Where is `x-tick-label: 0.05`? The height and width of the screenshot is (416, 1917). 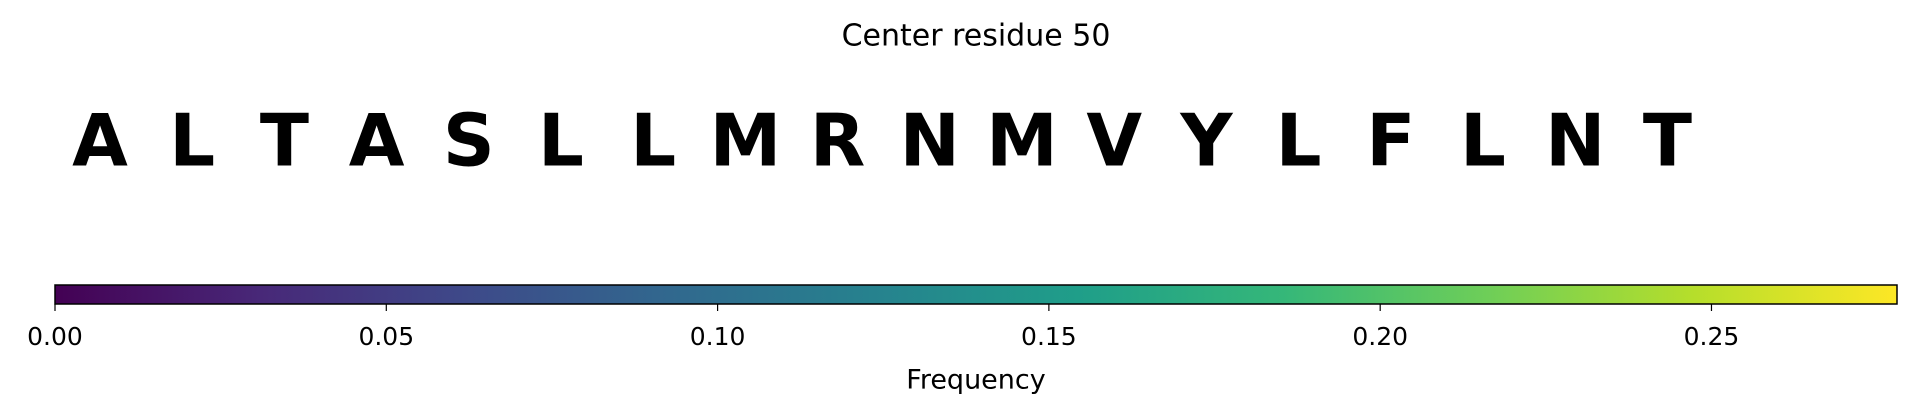
x-tick-label: 0.05 is located at coordinates (386, 336).